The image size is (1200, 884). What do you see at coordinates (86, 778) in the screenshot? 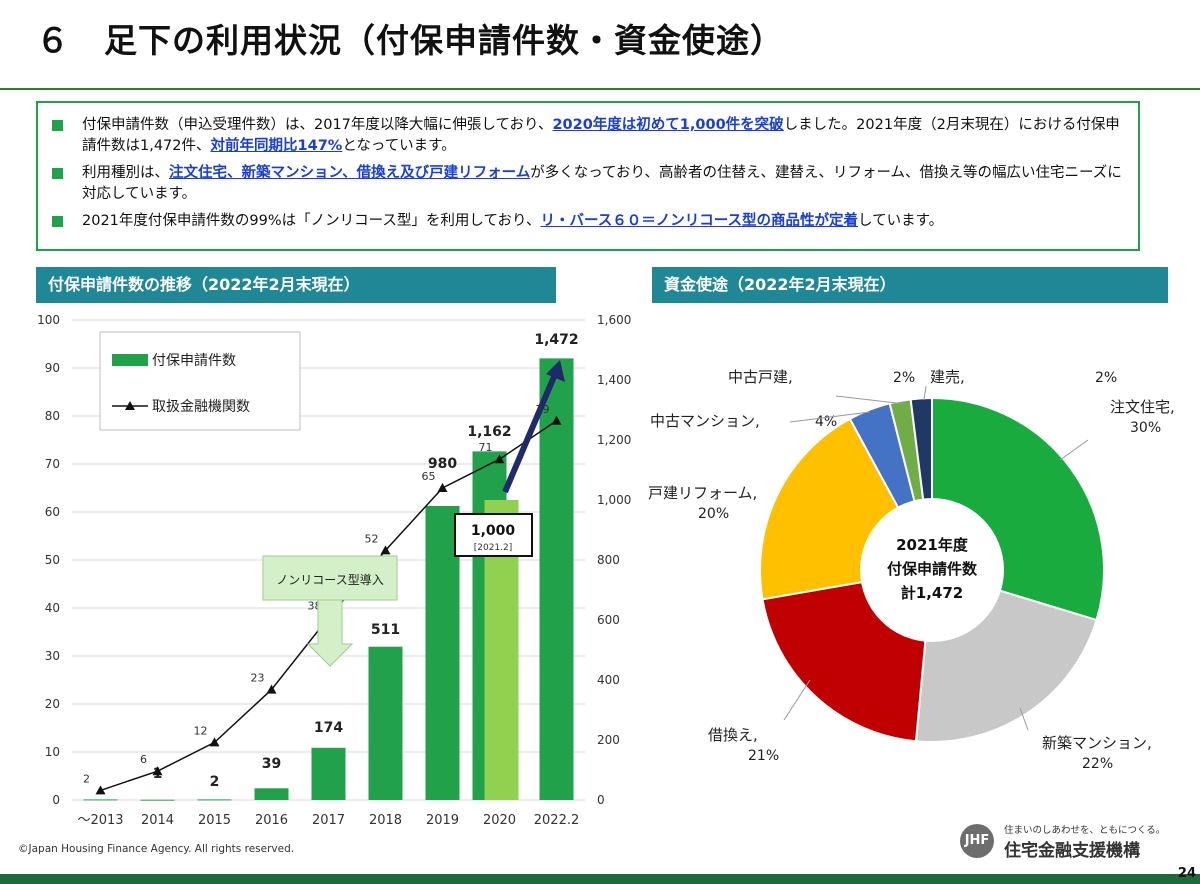
I see `line-value-label: 2` at bounding box center [86, 778].